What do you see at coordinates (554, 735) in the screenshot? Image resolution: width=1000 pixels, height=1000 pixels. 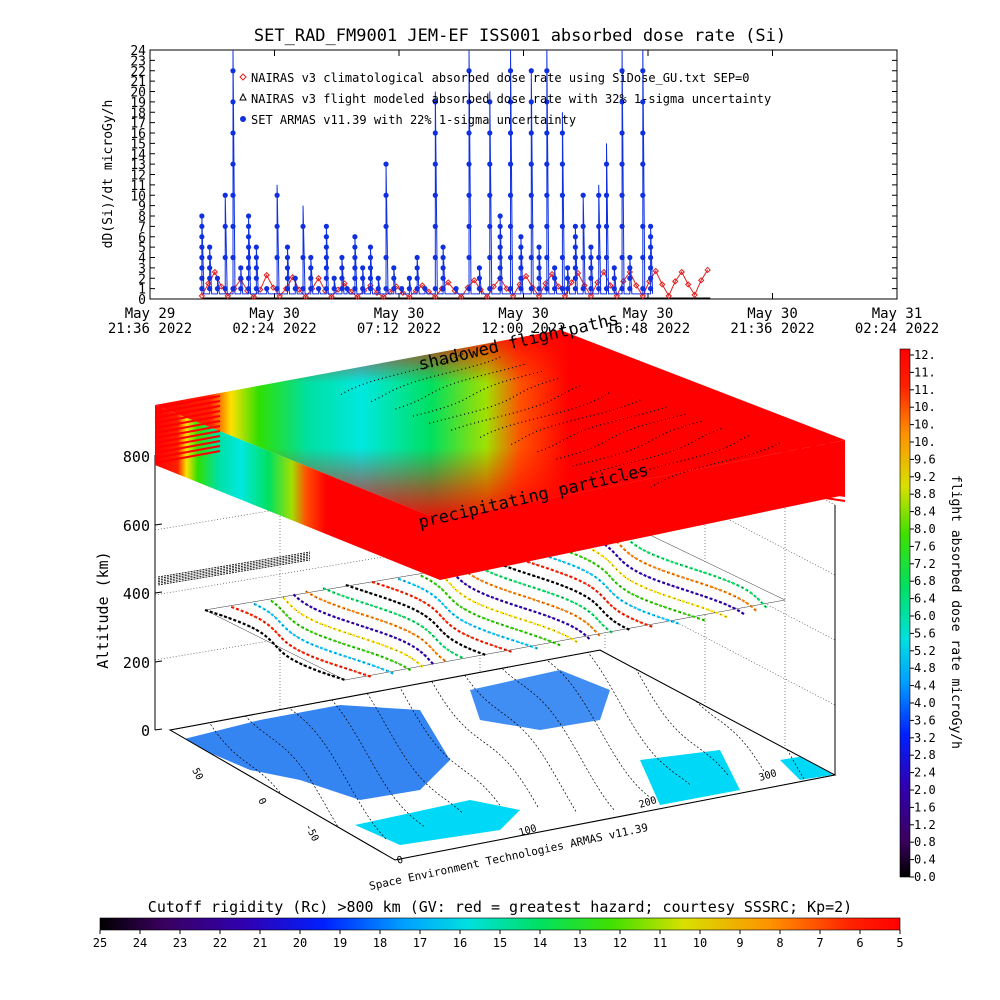 I see `ground-track` at bounding box center [554, 735].